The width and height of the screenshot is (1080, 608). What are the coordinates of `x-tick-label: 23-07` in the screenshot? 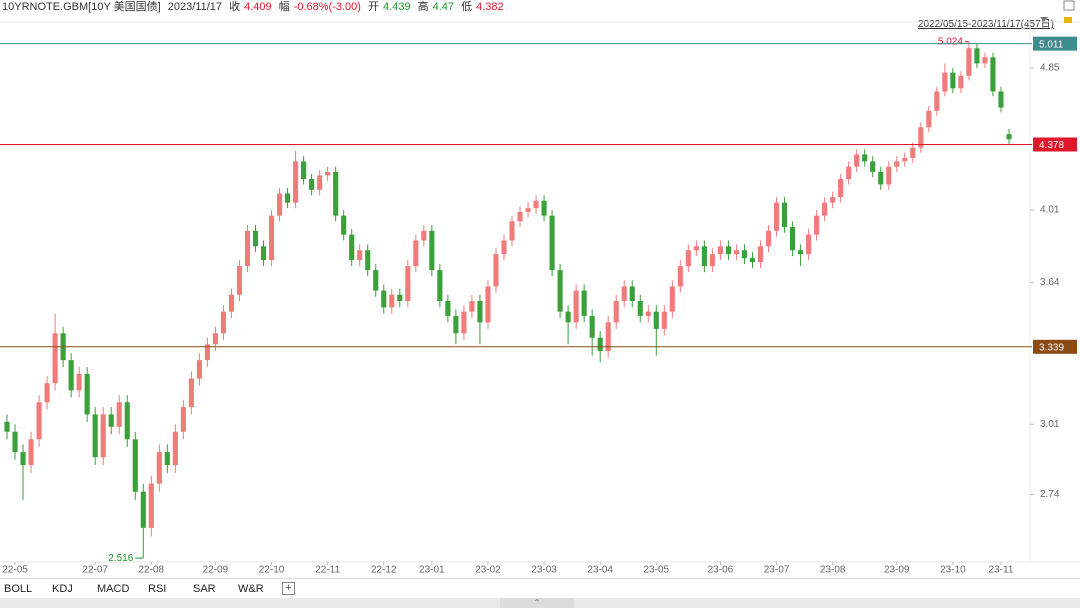 It's located at (777, 570).